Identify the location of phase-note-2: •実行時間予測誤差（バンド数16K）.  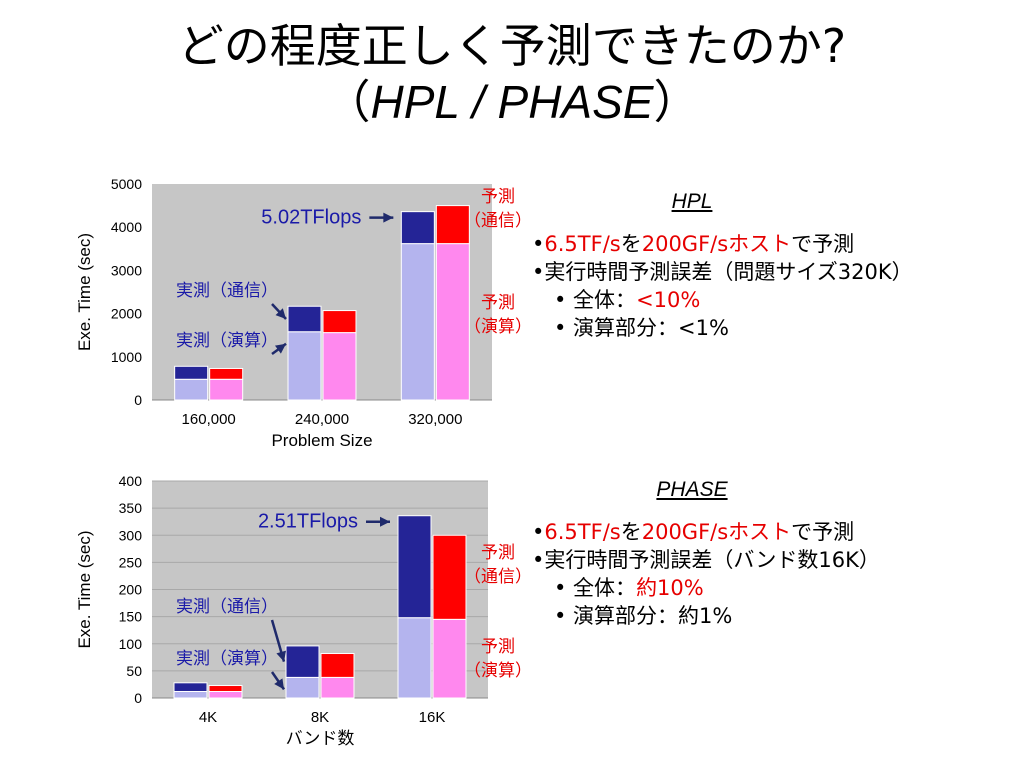
(706, 560).